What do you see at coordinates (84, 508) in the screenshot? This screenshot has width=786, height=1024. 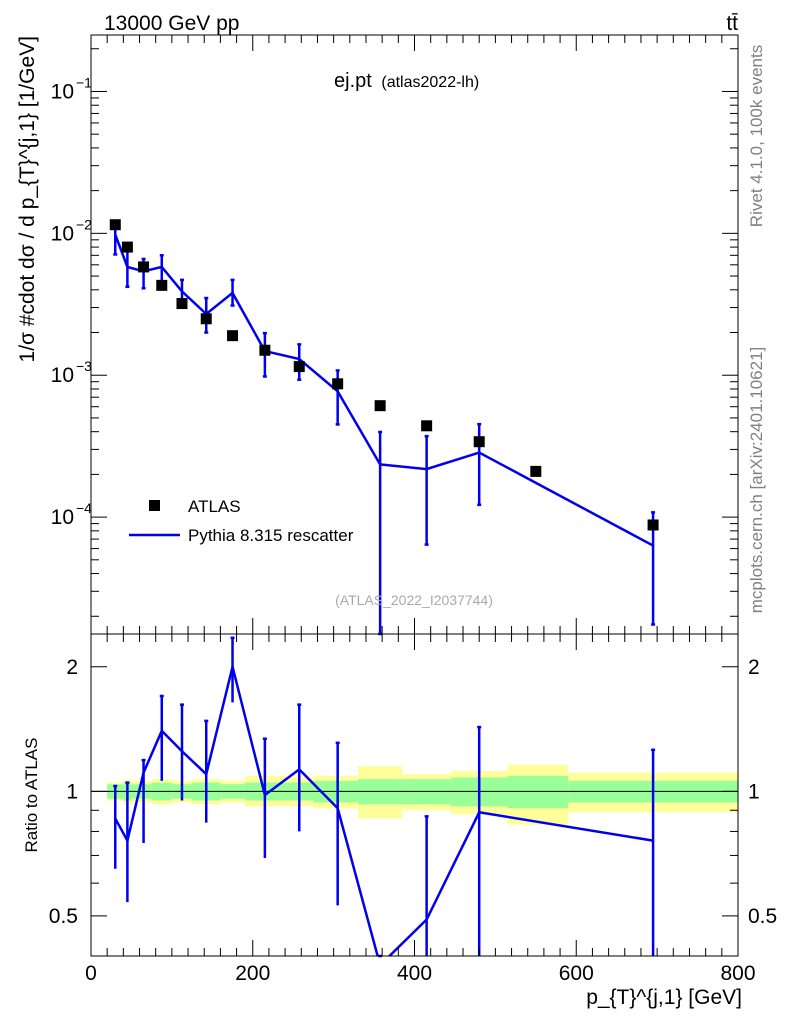 I see `y-tick-label-exponent: −4` at bounding box center [84, 508].